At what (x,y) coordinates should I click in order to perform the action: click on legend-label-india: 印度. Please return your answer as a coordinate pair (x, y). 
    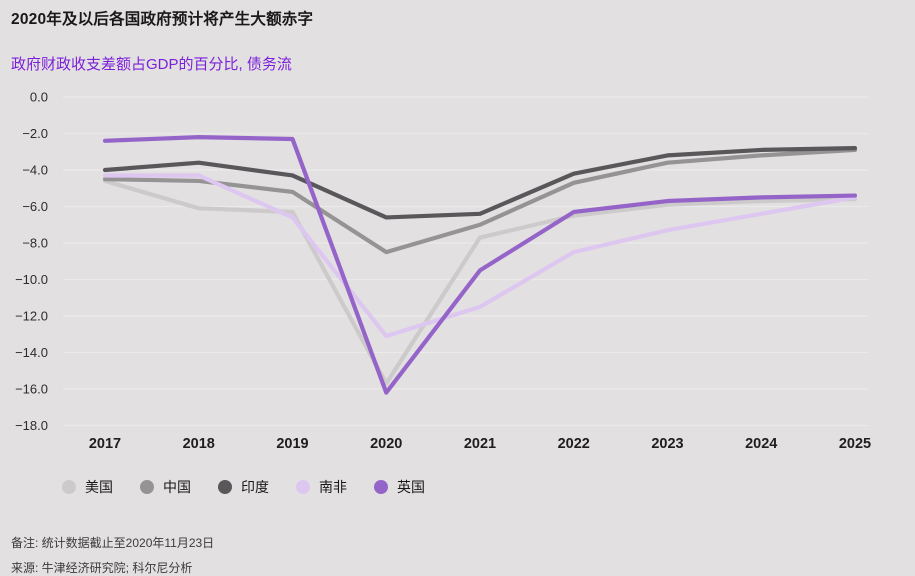
    Looking at the image, I should click on (255, 487).